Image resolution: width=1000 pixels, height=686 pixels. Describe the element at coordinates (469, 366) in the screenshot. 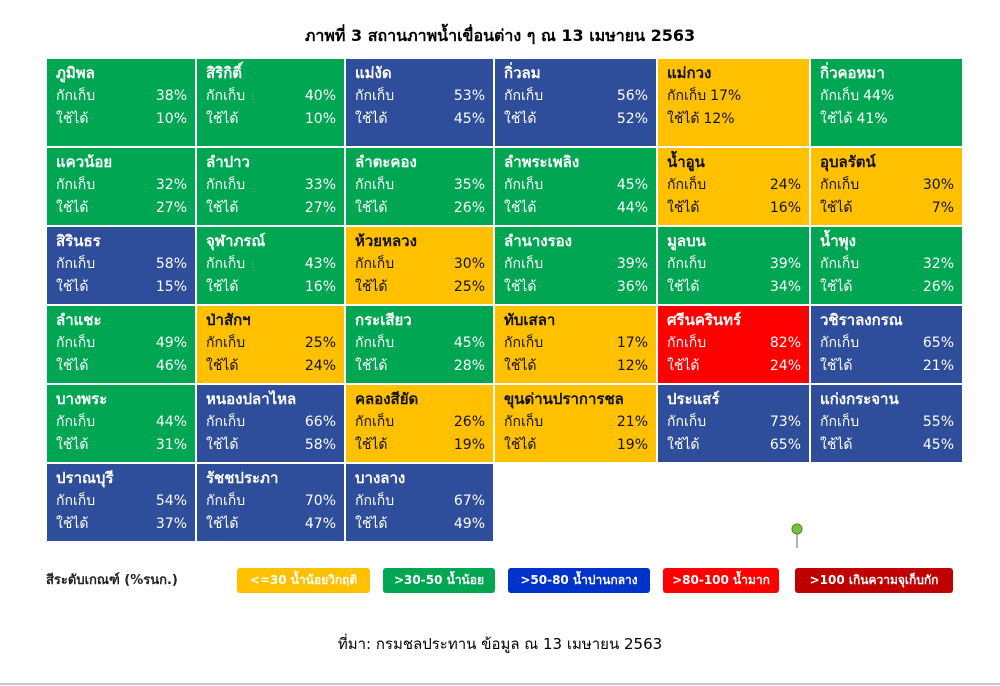

I see `dam-usable-value: 28%` at that location.